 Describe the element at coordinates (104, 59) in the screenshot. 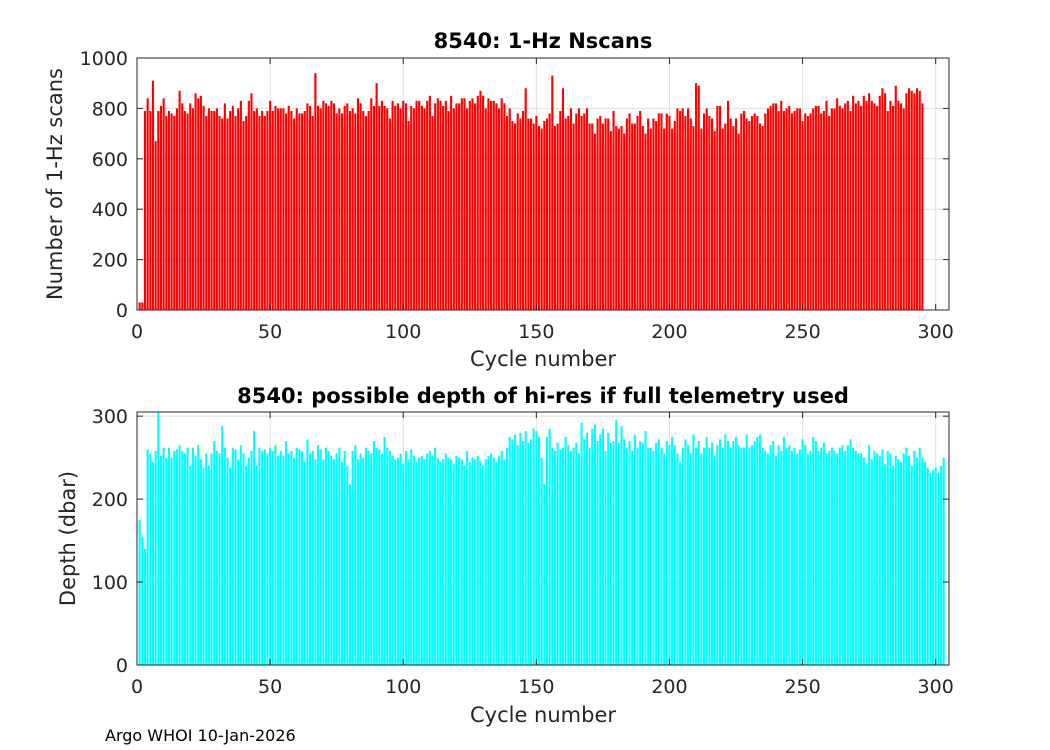

I see `y-tick-label: 1000` at that location.